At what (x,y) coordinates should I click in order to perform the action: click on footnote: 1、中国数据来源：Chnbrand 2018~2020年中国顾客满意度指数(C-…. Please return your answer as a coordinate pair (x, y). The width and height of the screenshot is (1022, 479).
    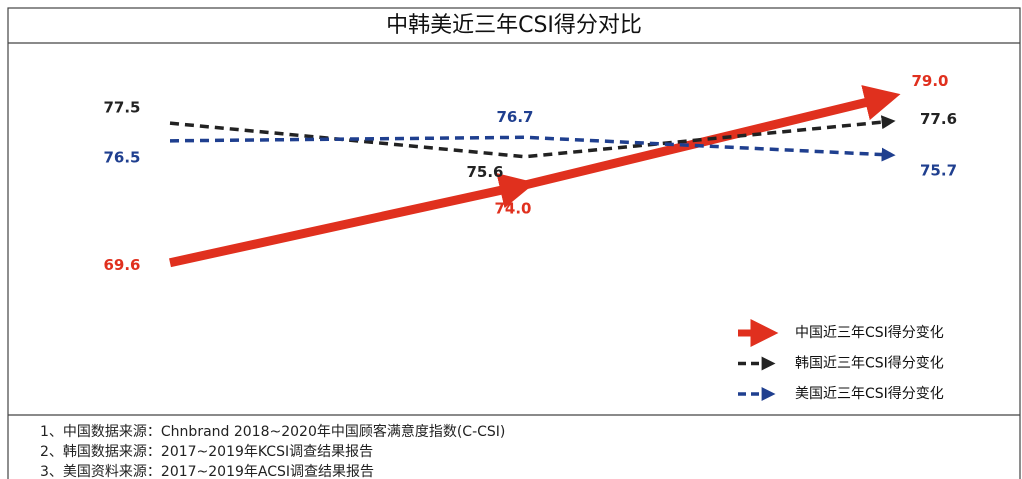
    Looking at the image, I should click on (272, 431).